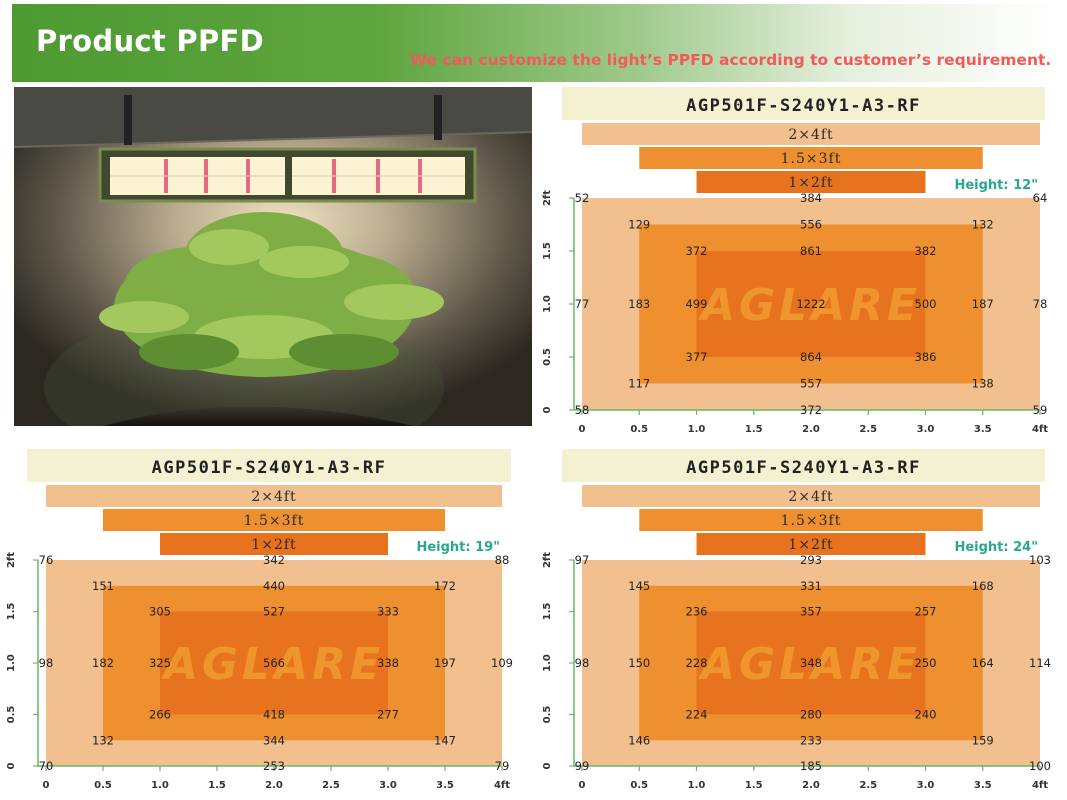 This screenshot has height=800, width=1067. What do you see at coordinates (639, 740) in the screenshot?
I see `ppfd-value: 146` at bounding box center [639, 740].